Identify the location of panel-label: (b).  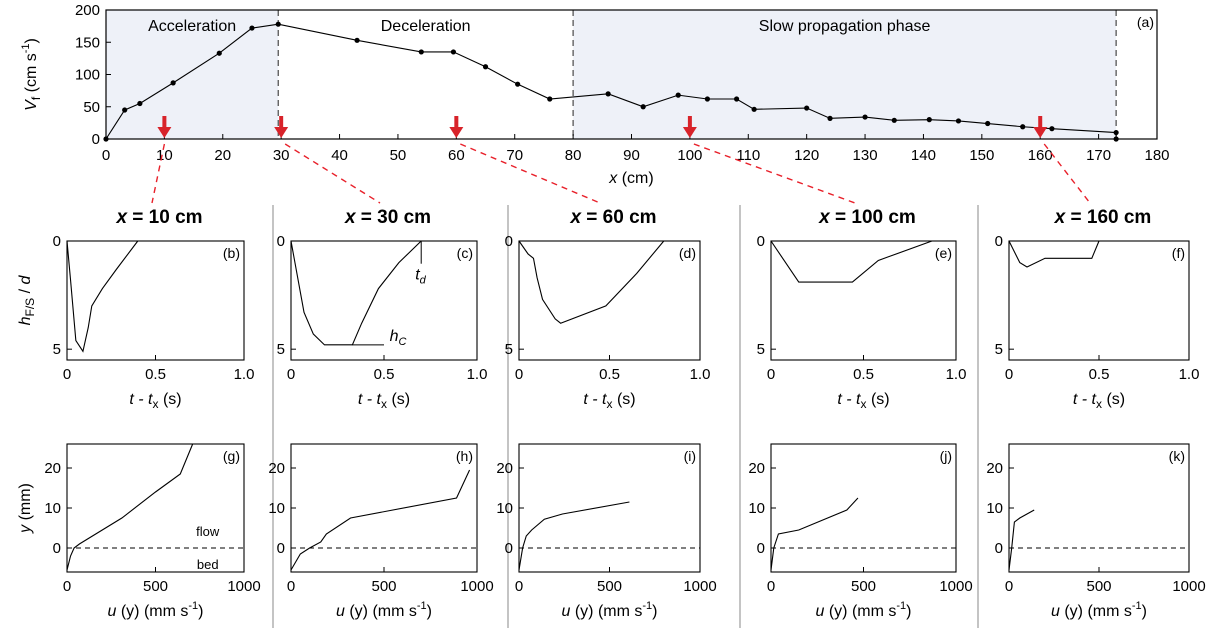
(231, 253).